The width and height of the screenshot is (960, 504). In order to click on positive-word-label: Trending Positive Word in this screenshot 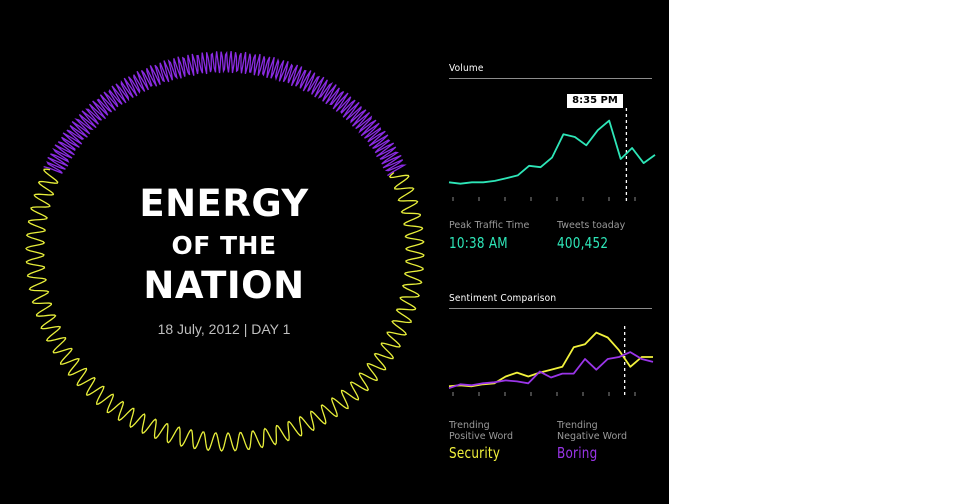, I will do `click(481, 431)`.